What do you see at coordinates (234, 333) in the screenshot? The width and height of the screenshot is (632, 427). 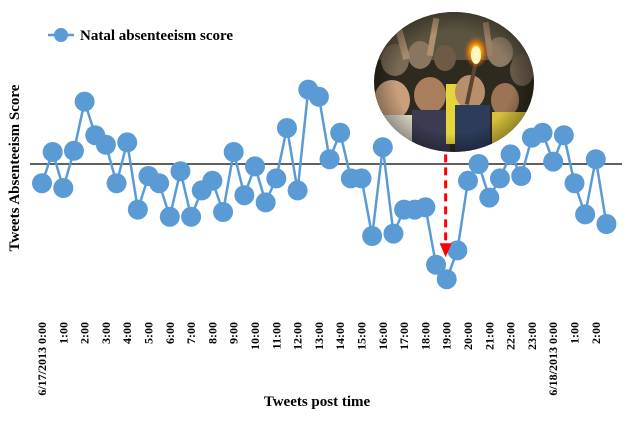 I see `x-tick-label: 9:00` at bounding box center [234, 333].